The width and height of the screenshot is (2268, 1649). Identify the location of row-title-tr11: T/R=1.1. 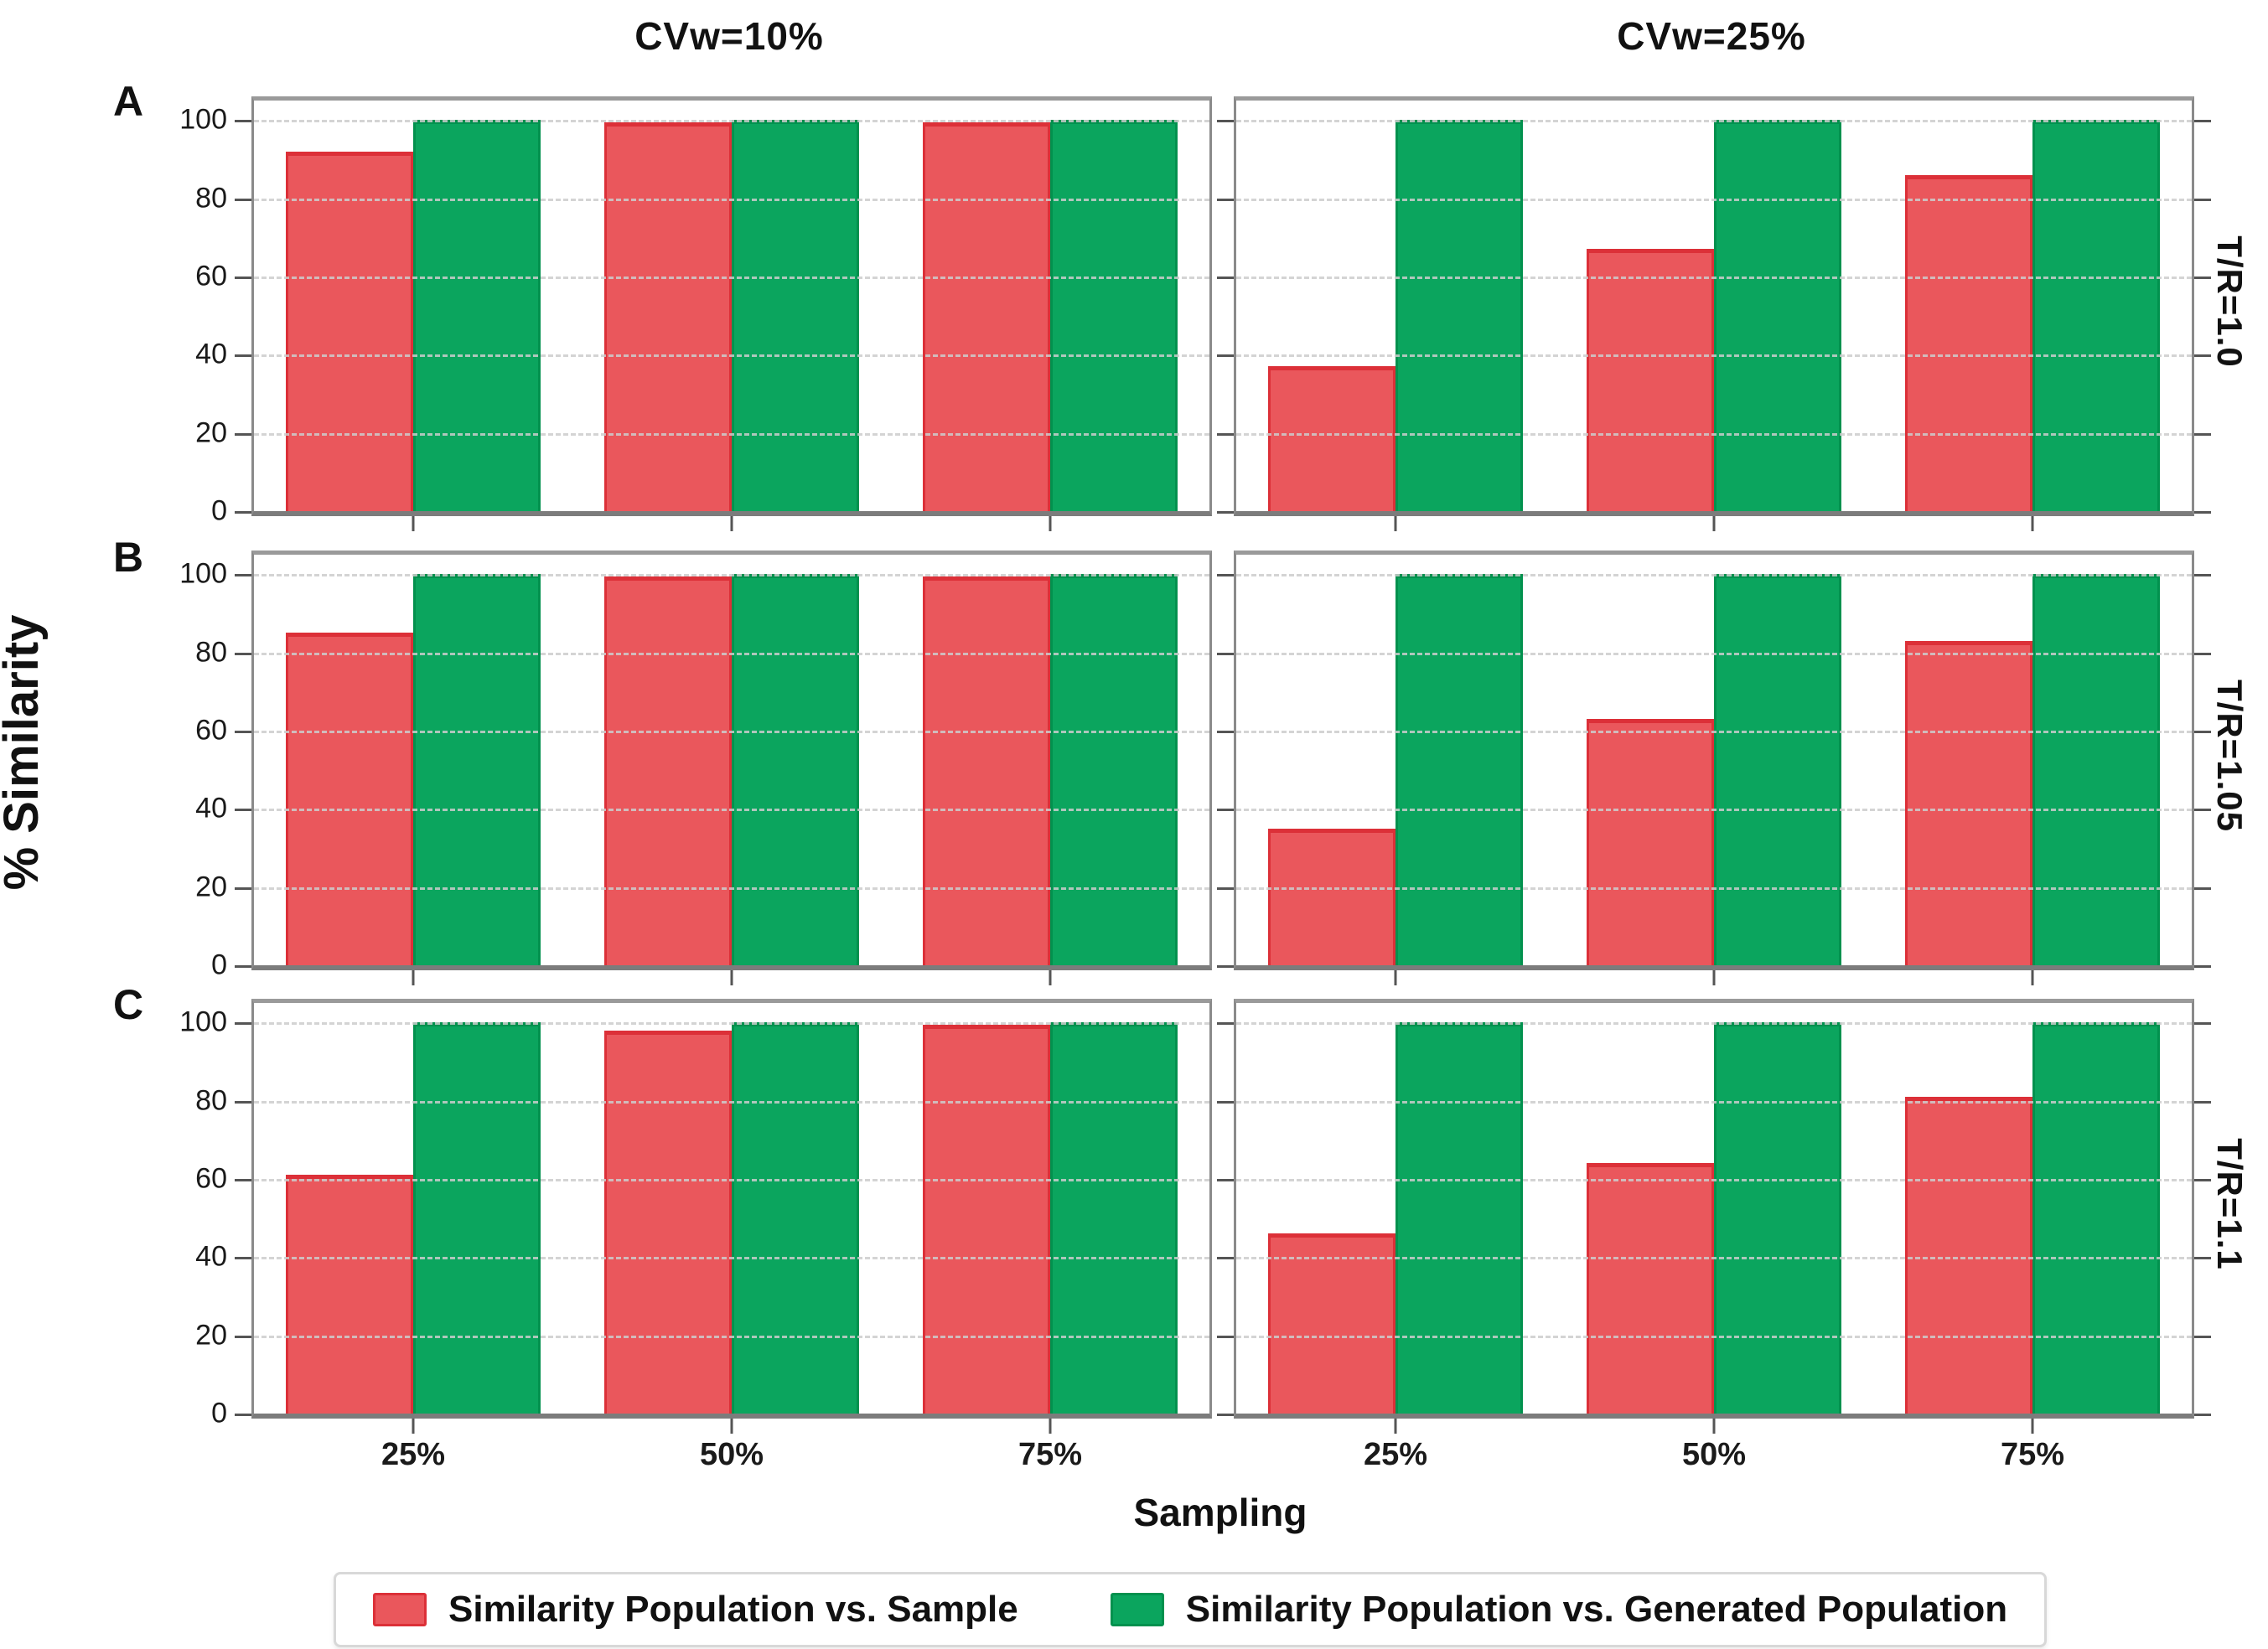
(2230, 1204).